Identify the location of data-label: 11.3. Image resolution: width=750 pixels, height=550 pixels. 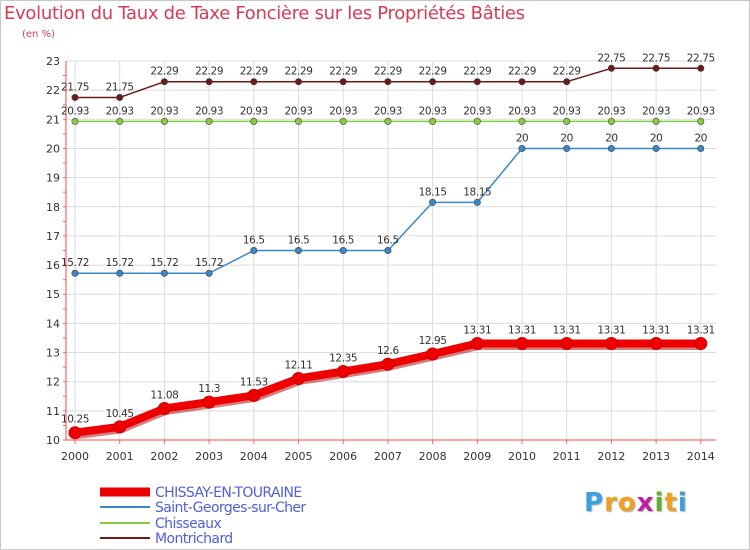
(209, 389).